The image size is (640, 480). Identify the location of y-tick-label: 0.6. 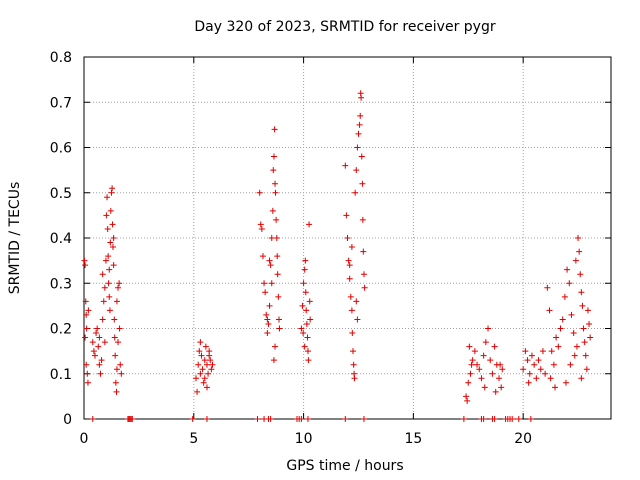
(61, 149).